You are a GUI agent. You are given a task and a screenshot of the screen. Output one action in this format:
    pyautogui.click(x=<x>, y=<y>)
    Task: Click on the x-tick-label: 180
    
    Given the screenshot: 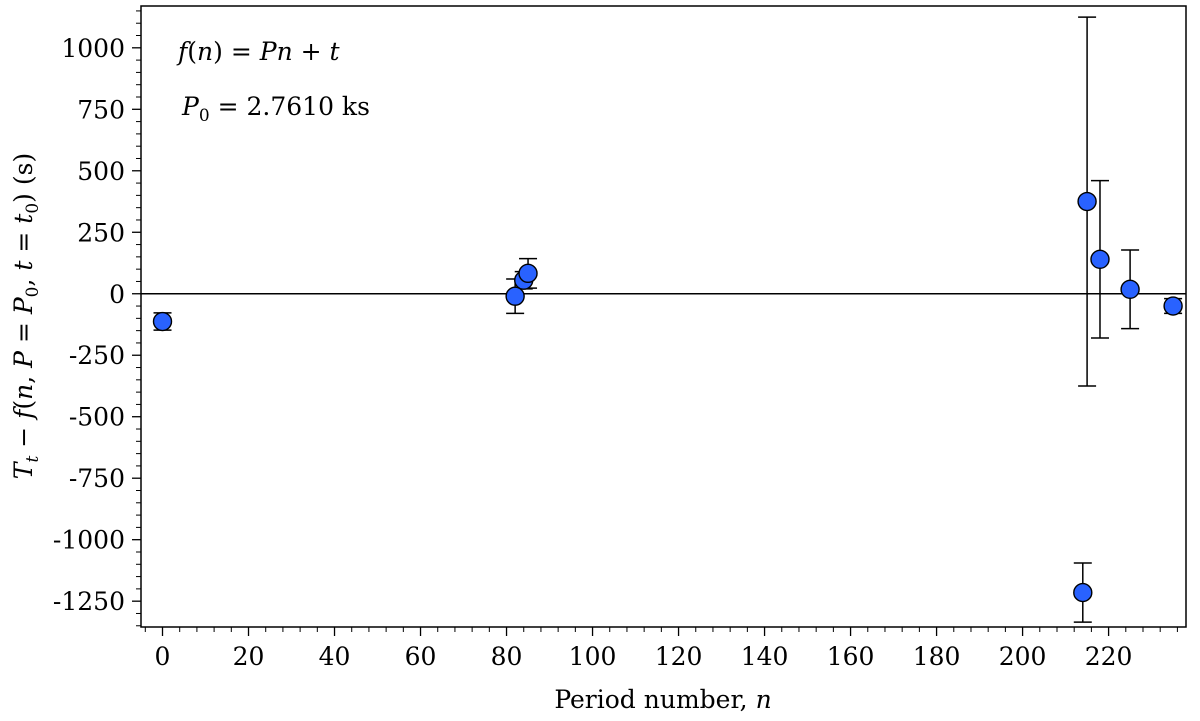 What is the action you would take?
    pyautogui.click(x=937, y=656)
    